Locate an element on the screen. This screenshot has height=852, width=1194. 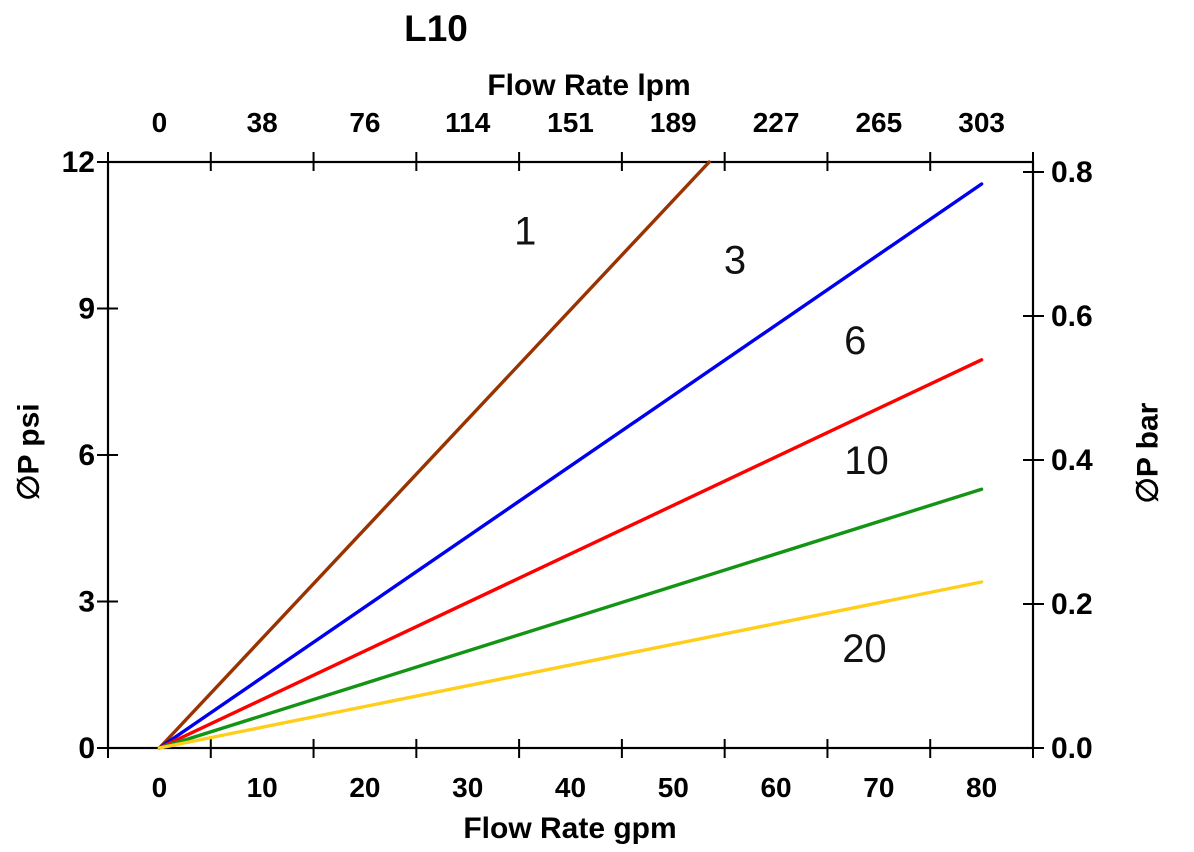
left-tick-label: 9 is located at coordinates (86, 309).